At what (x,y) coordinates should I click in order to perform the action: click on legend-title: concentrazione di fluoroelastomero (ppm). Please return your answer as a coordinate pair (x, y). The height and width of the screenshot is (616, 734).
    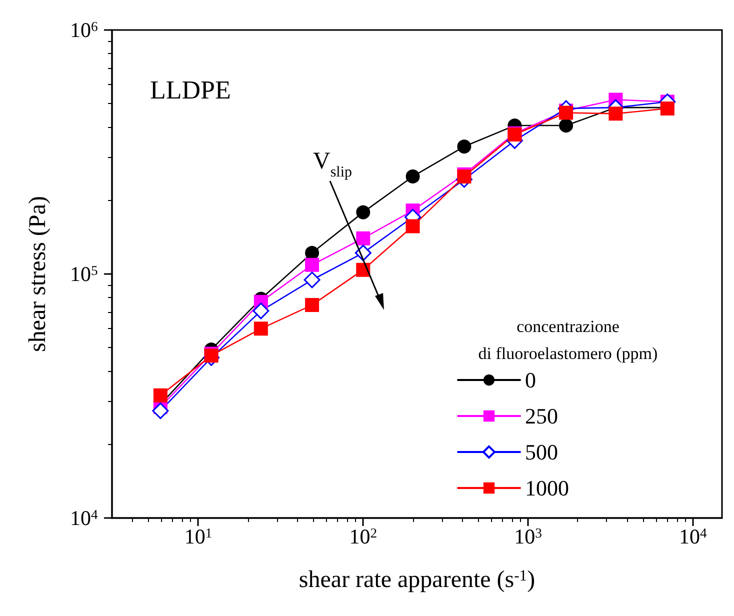
    Looking at the image, I should click on (568, 340).